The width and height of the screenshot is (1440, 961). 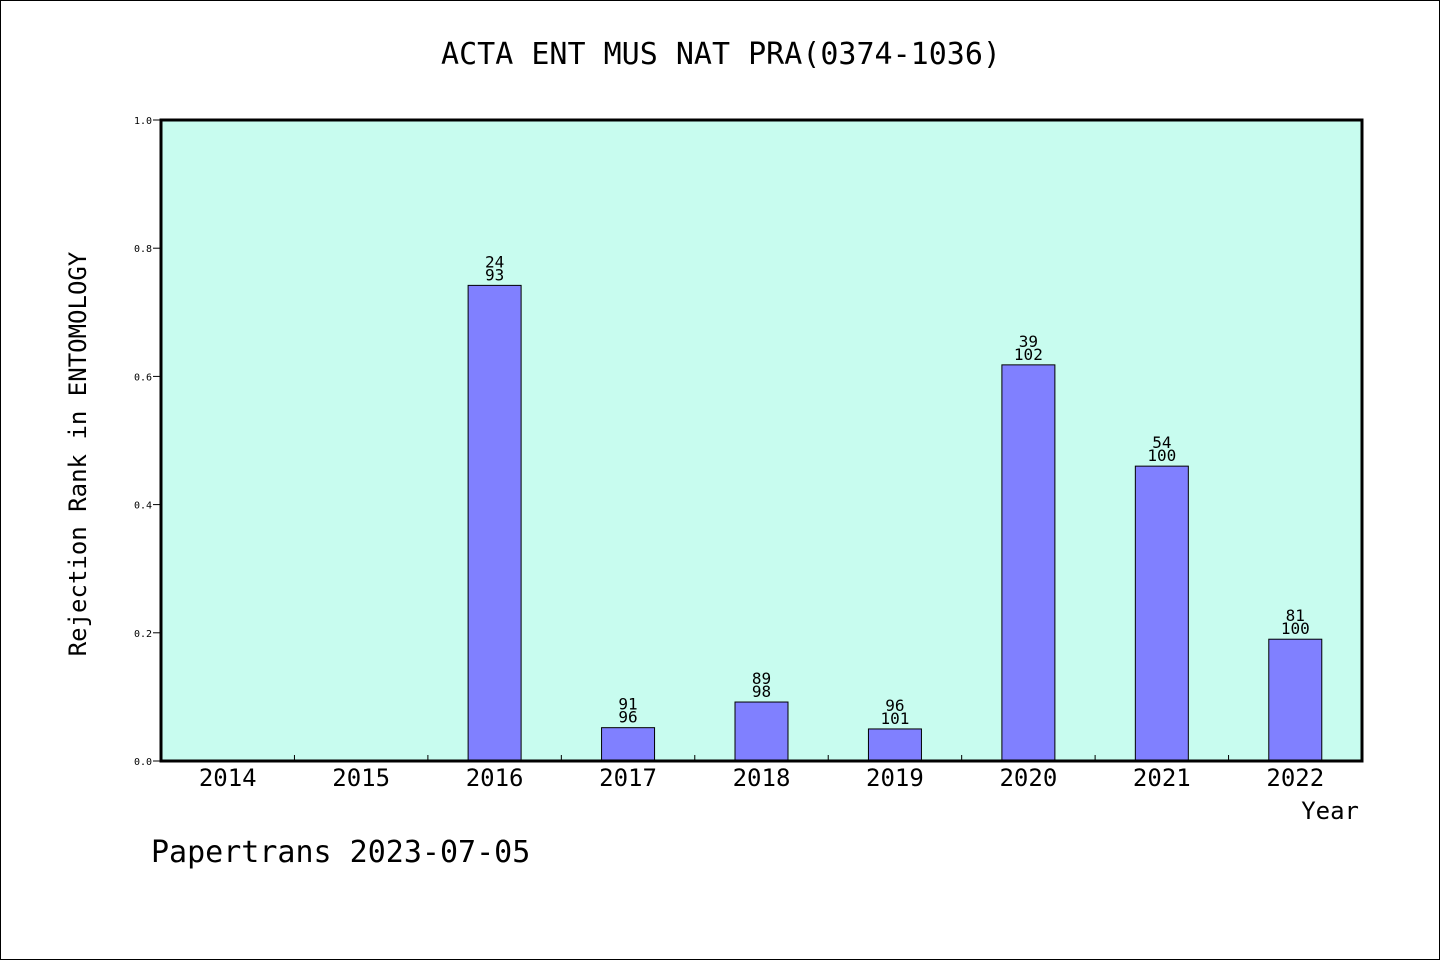 I want to click on y-tick-label: 0.2, so click(x=143, y=634).